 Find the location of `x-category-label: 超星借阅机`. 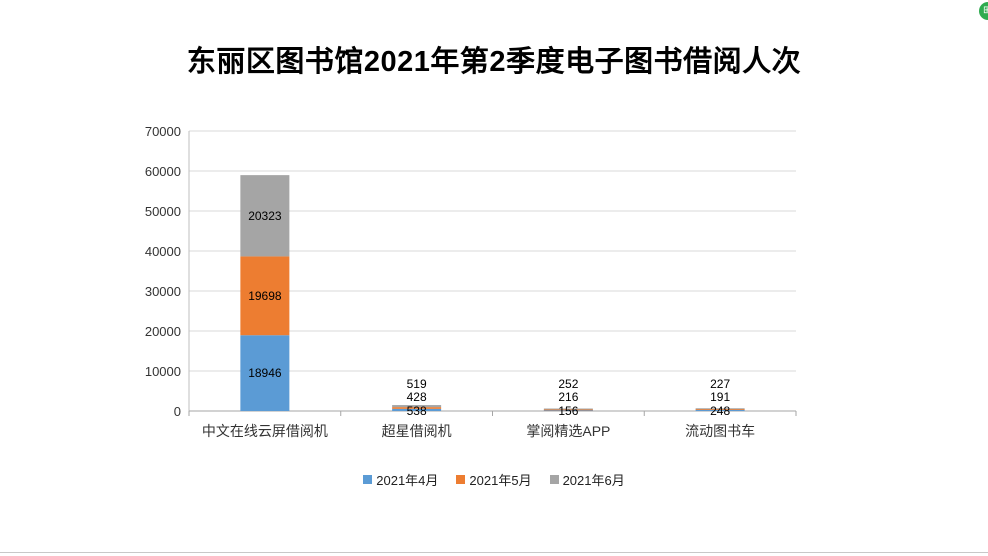

x-category-label: 超星借阅机 is located at coordinates (417, 431).